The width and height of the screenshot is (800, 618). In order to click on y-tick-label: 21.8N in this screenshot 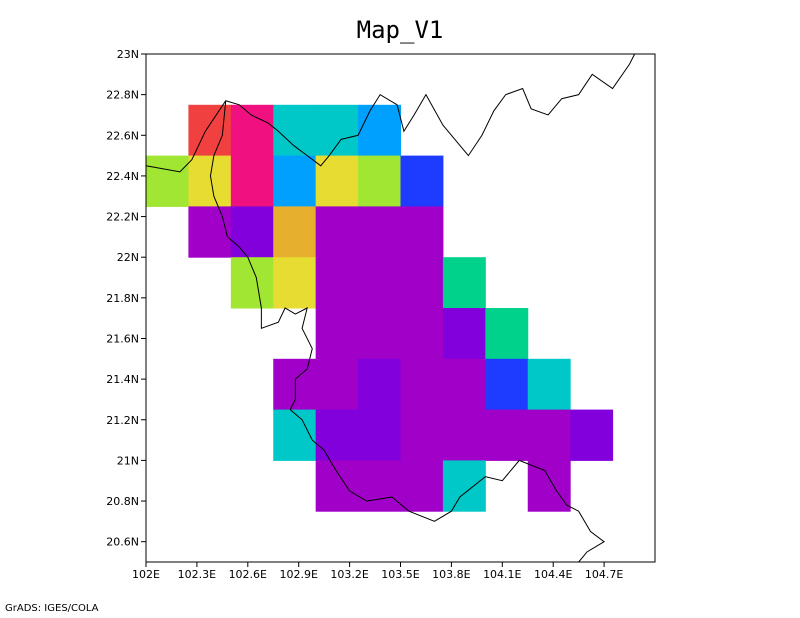, I will do `click(122, 298)`.